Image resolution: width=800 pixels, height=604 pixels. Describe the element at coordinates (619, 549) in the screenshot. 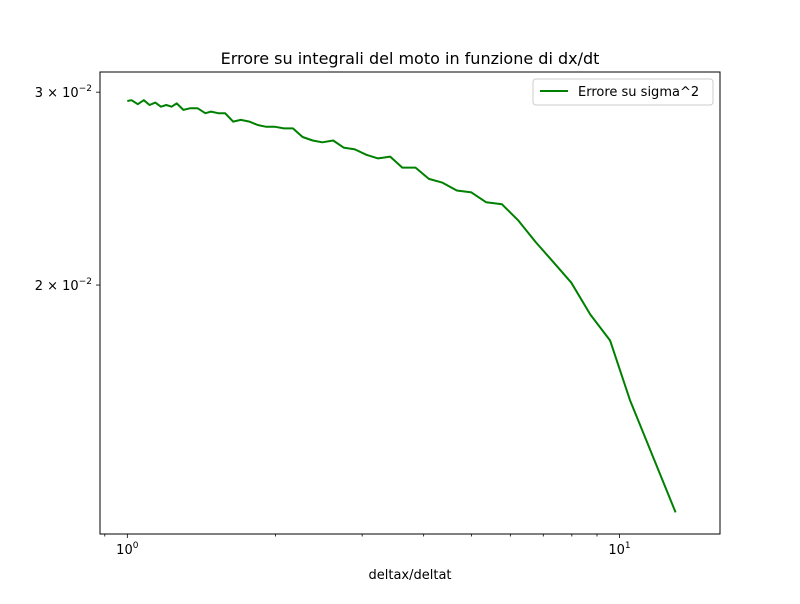

I see `x-tick-label: 10¹` at that location.